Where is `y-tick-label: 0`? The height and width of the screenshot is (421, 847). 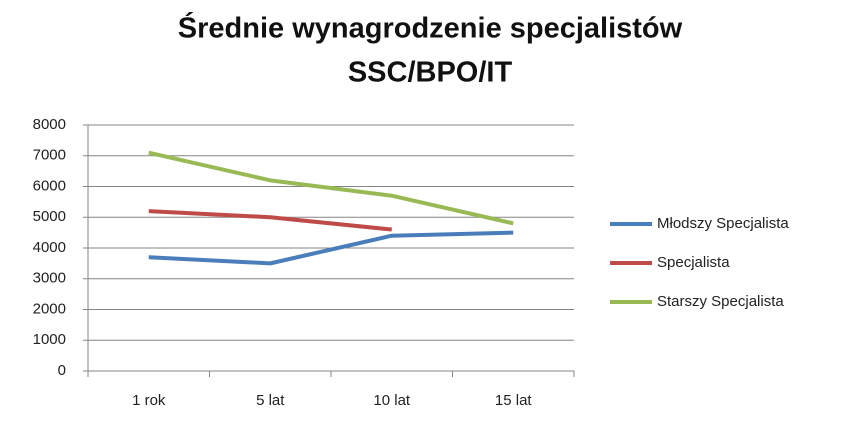 y-tick-label: 0 is located at coordinates (62, 370).